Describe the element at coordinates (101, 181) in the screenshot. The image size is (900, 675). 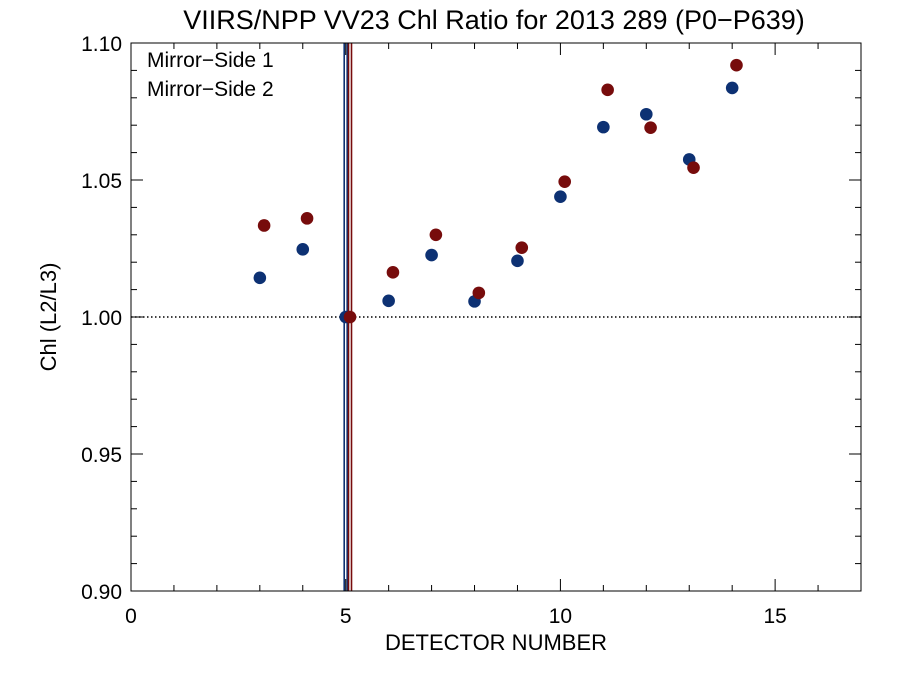
I see `y-tick-label: 1.05` at that location.